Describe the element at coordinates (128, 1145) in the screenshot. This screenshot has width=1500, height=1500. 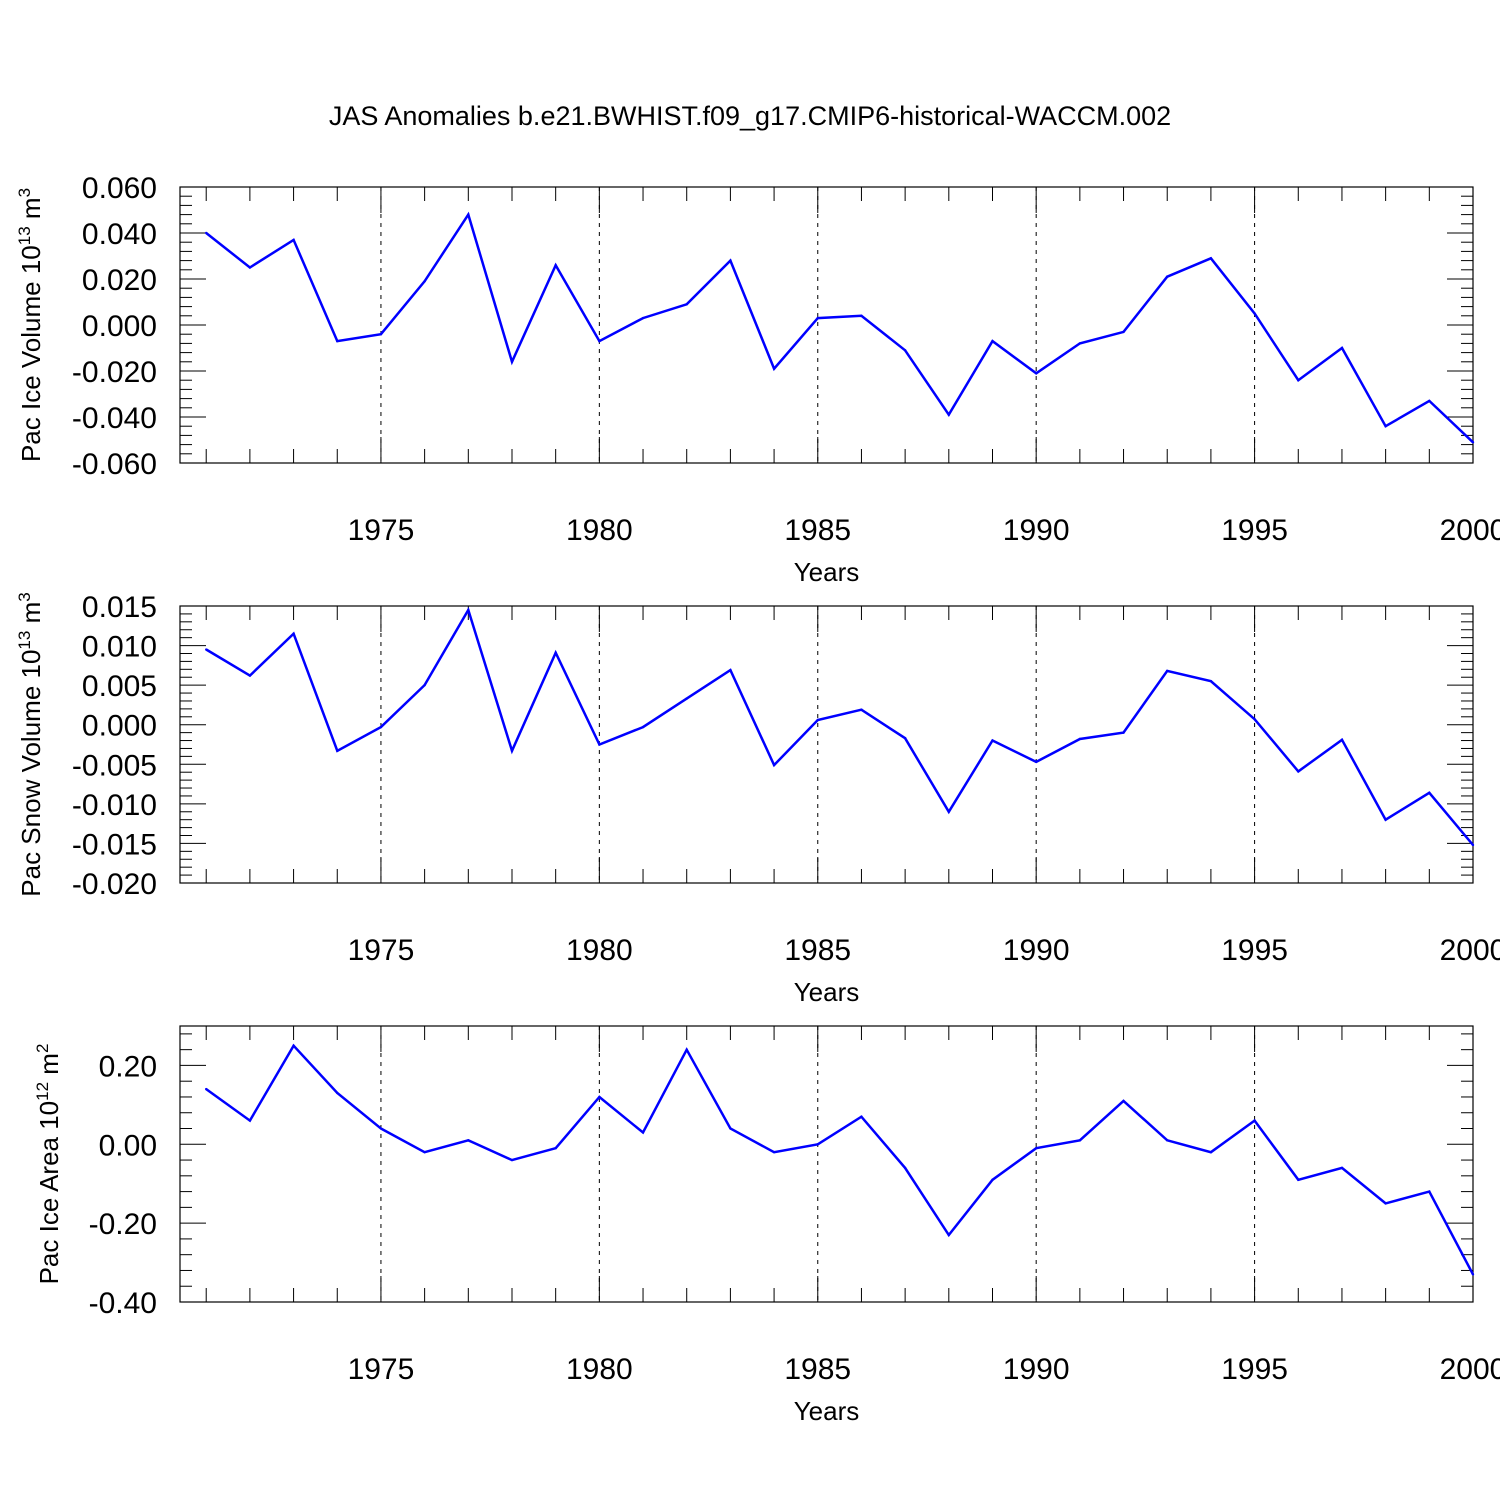
I see `y-tick-label: 0.00` at that location.